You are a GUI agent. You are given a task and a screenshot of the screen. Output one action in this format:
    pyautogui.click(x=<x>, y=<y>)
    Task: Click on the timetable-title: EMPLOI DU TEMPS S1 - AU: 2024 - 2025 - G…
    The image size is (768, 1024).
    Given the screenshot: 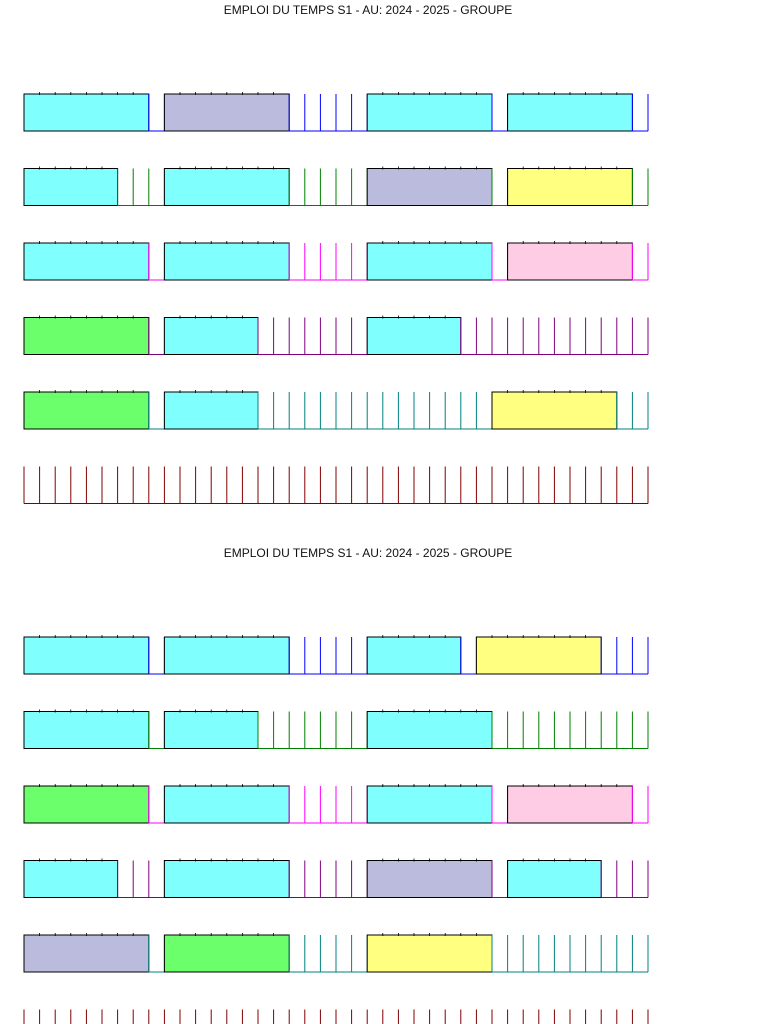 What is the action you would take?
    pyautogui.click(x=368, y=10)
    